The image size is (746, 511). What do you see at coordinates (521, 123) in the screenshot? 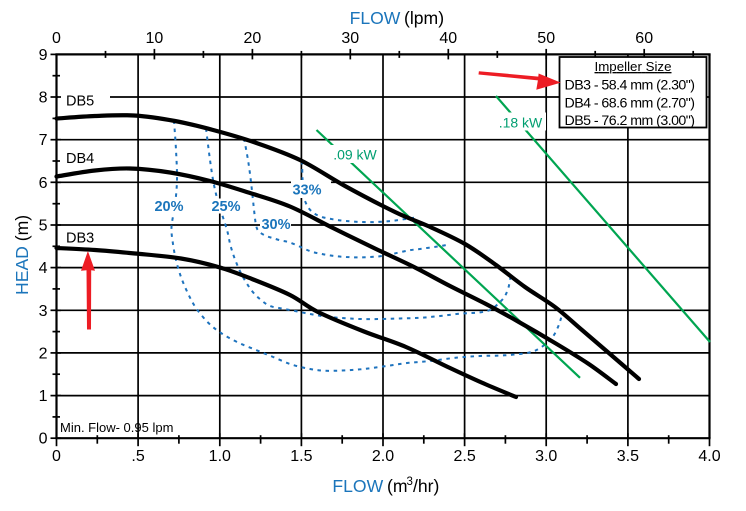
I see `svg-text: .18 kW` at bounding box center [521, 123].